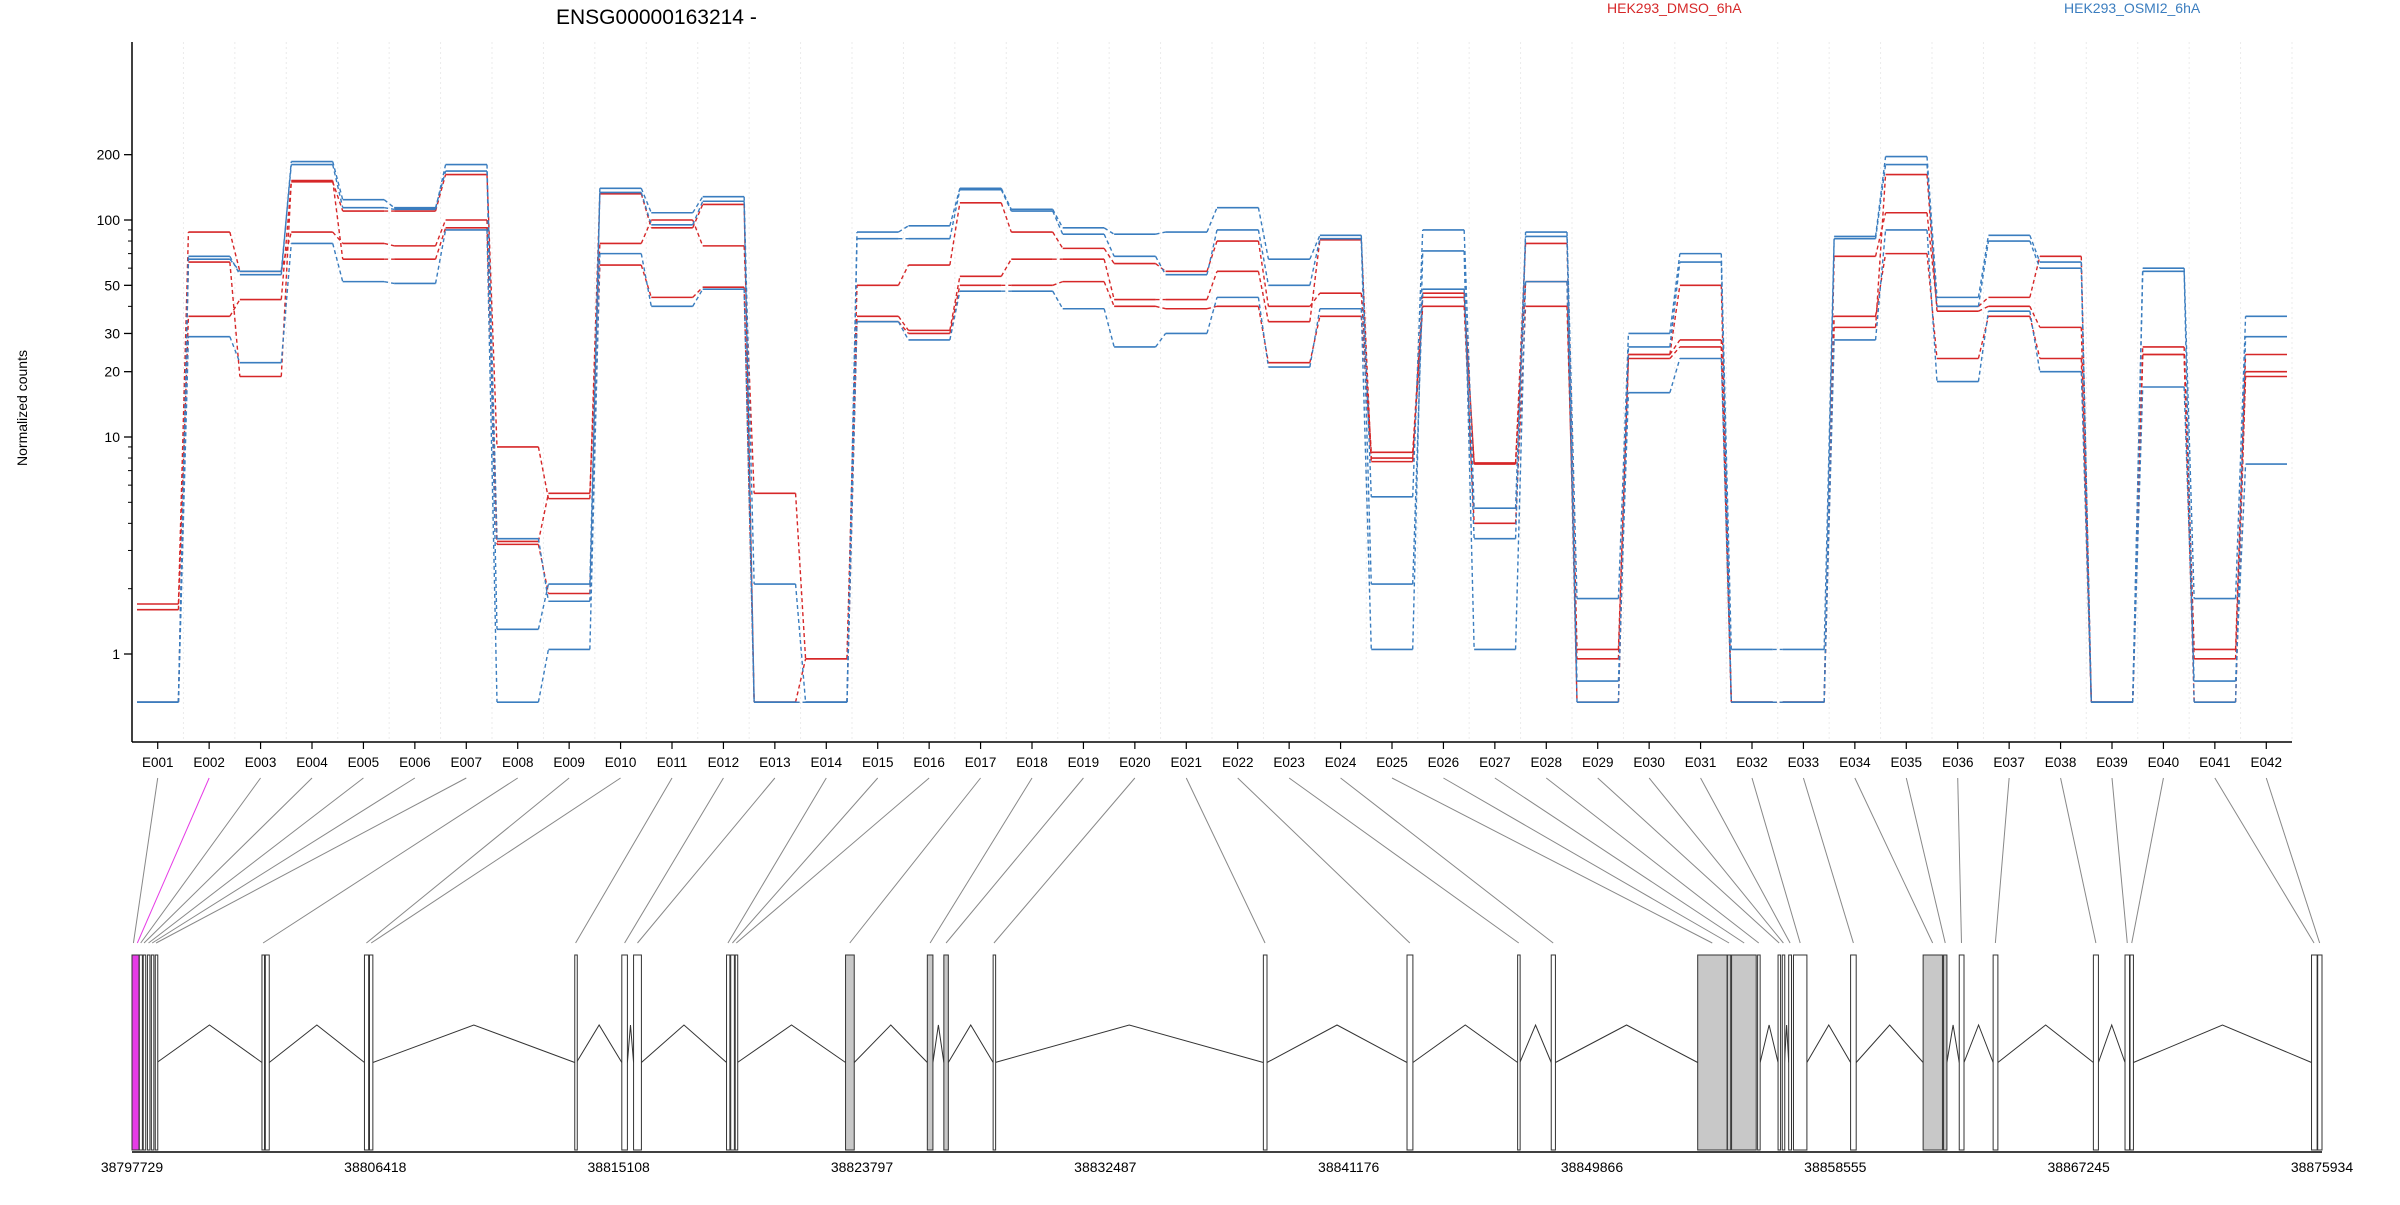 This screenshot has height=1205, width=2400. I want to click on y-tick-label: 100, so click(109, 220).